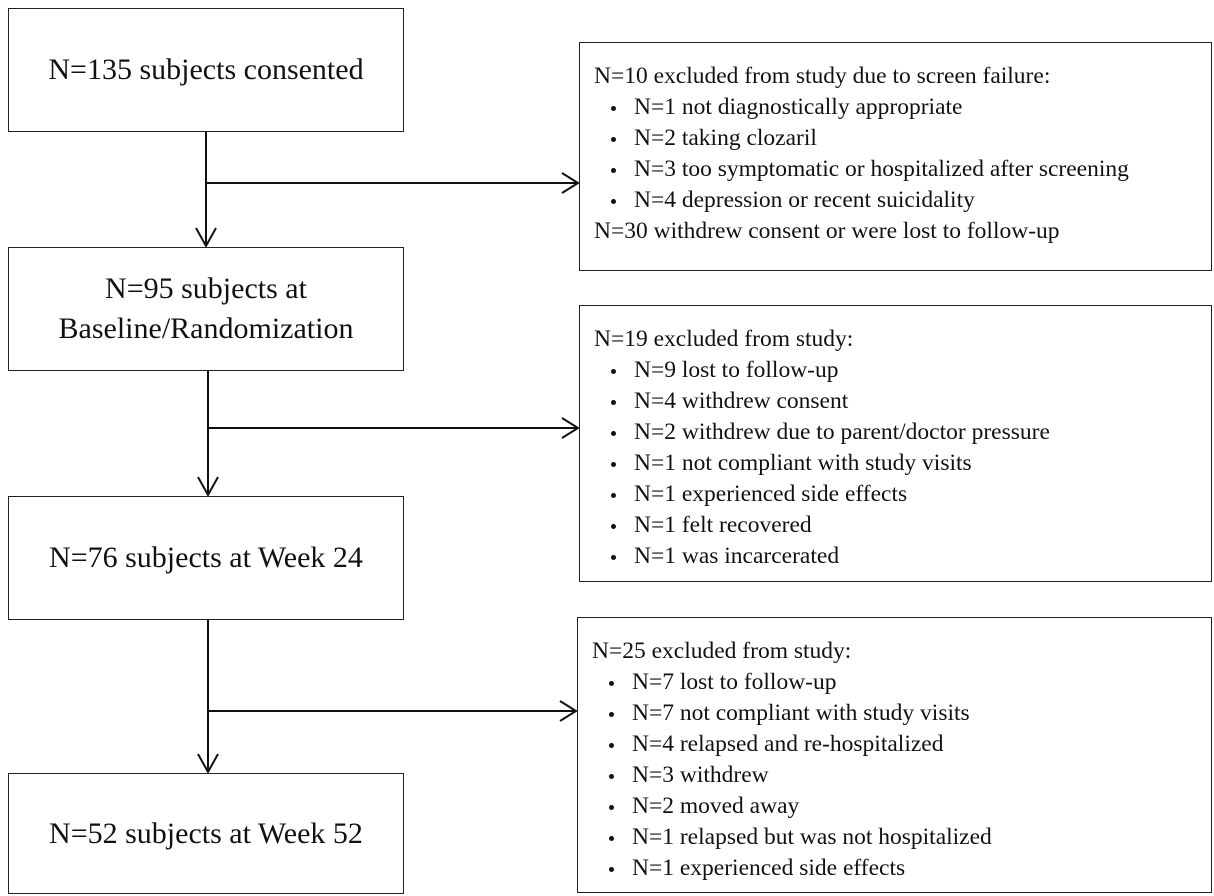 The height and width of the screenshot is (896, 1214). I want to click on stage-box: N=135 subjects consented, so click(206, 70).